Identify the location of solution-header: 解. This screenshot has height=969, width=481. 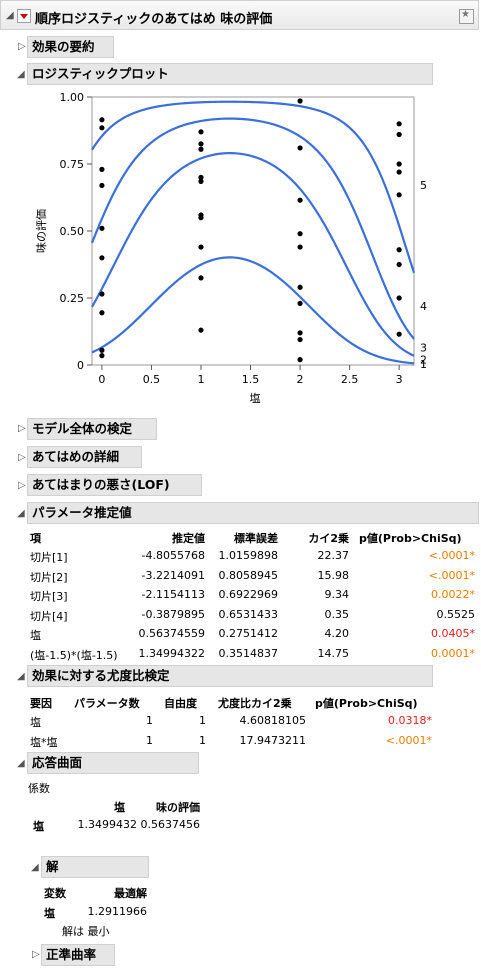
(95, 867).